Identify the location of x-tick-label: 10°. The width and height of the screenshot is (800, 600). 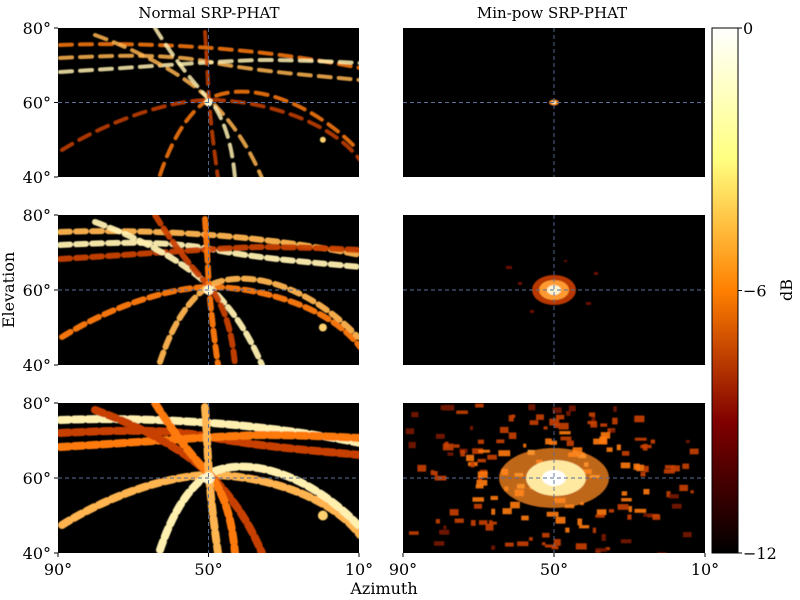
(359, 569).